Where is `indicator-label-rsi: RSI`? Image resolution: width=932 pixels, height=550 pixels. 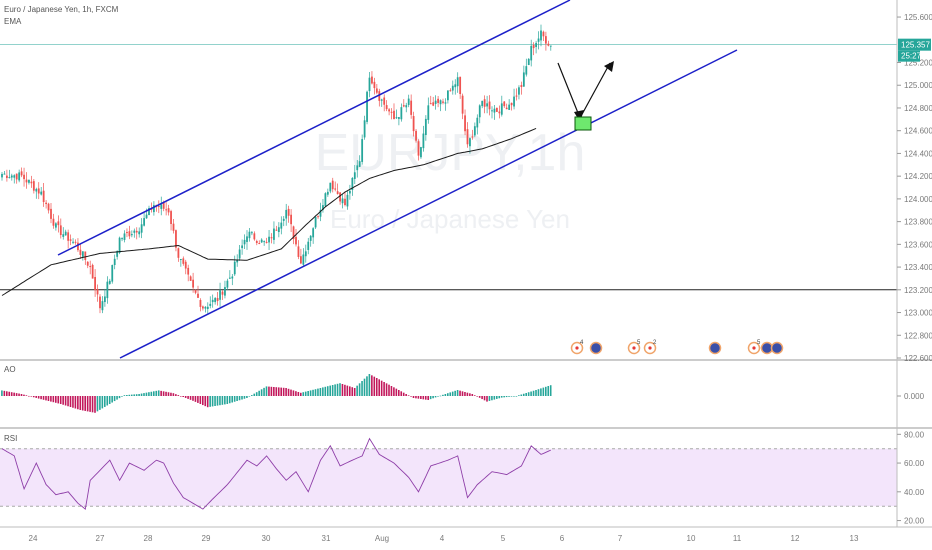
indicator-label-rsi: RSI is located at coordinates (11, 438).